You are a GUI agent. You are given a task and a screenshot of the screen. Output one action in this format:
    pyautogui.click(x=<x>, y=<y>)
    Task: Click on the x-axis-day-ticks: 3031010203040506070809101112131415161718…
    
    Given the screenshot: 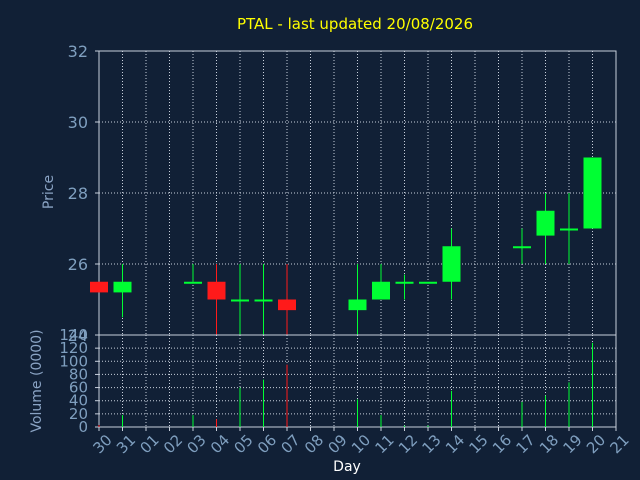 What is the action you would take?
    pyautogui.click(x=361, y=442)
    